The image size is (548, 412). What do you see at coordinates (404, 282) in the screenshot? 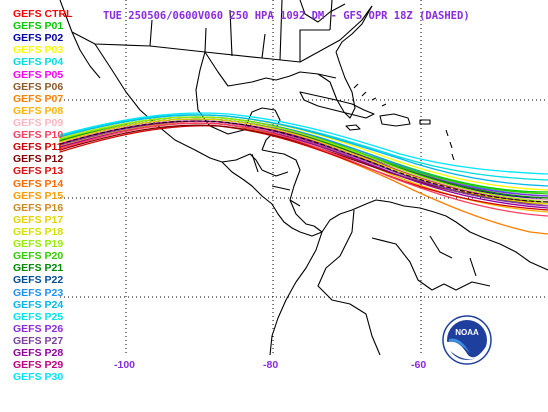
I see `sa-borders` at bounding box center [404, 282].